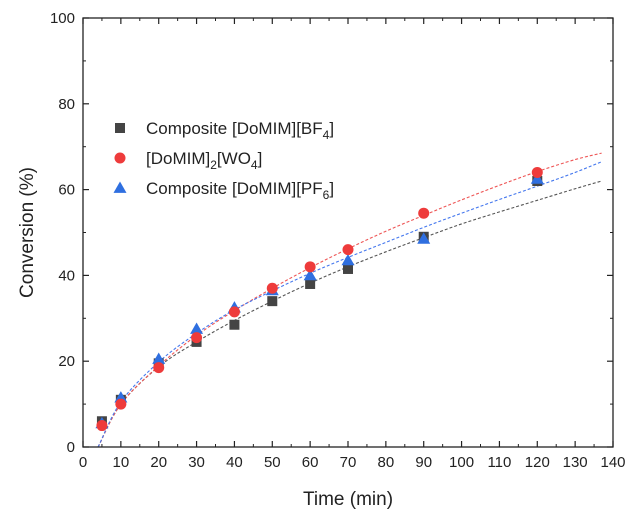  I want to click on legend-label: Composite [DoMIM][PF6], so click(240, 190).